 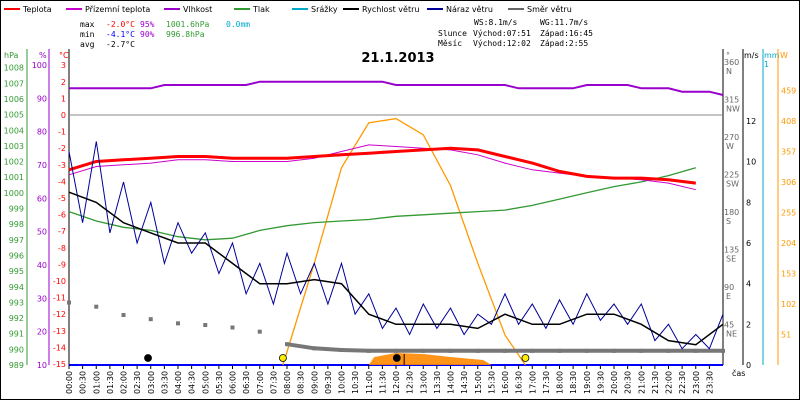 I want to click on temp-tick-label: -10, so click(x=59, y=281).